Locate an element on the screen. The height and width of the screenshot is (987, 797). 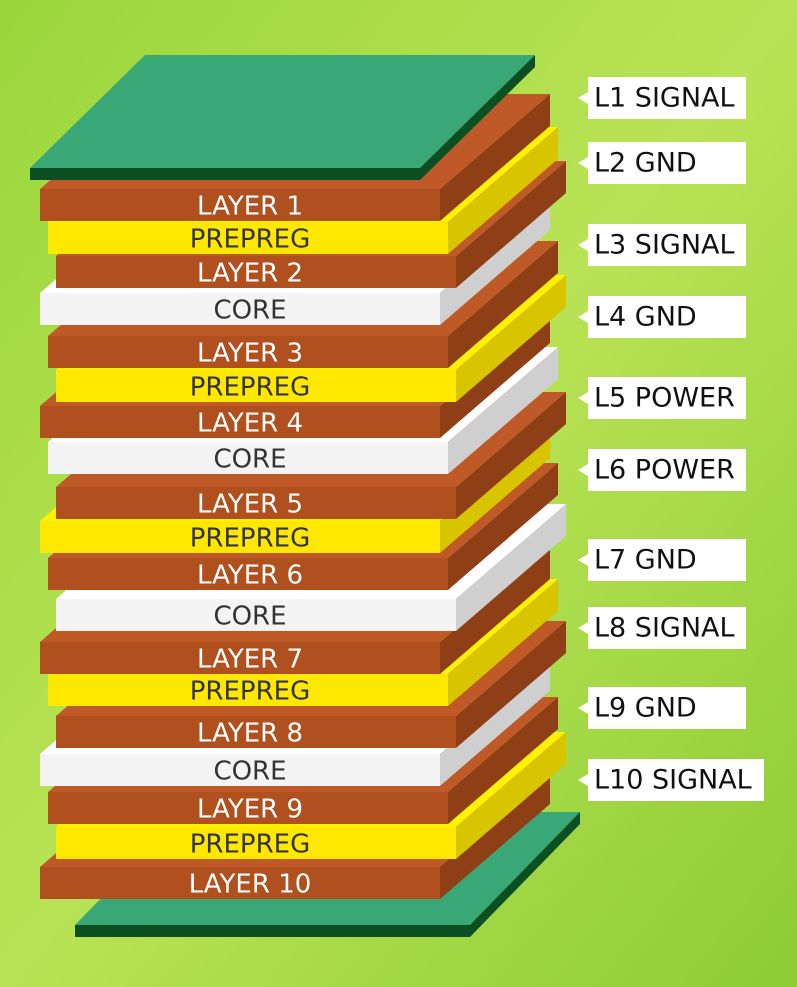
side-label: L8 SIGNAL is located at coordinates (664, 628).